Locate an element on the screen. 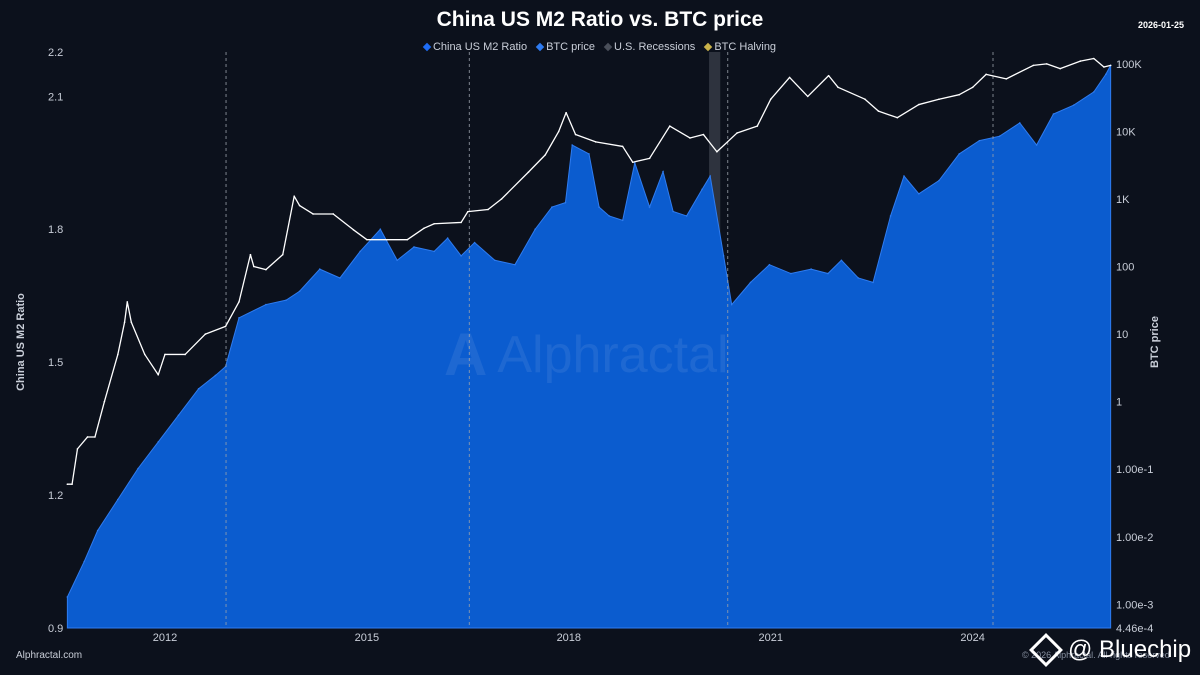  bluechip-overlay: @ Bluechip is located at coordinates (1110, 650).